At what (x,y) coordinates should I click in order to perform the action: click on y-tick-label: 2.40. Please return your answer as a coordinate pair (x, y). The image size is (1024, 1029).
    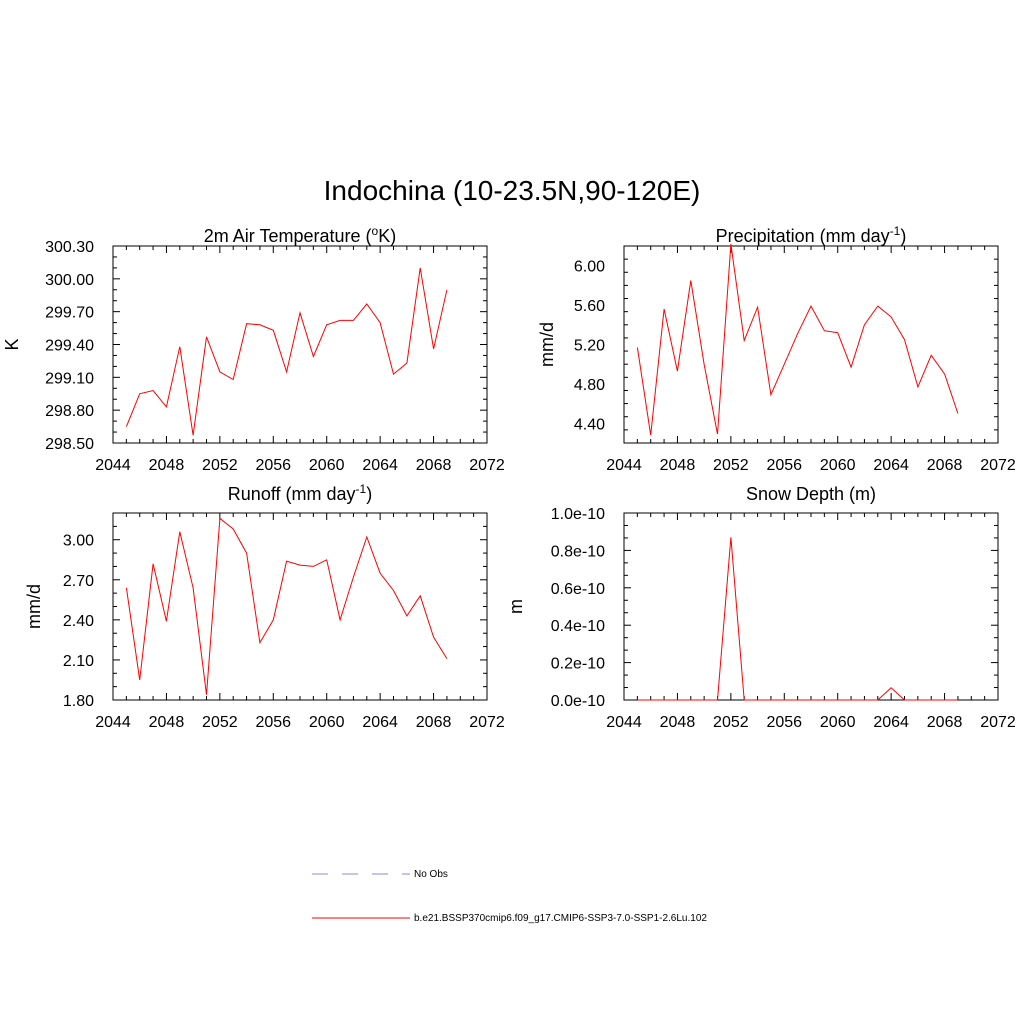
    Looking at the image, I should click on (78, 621).